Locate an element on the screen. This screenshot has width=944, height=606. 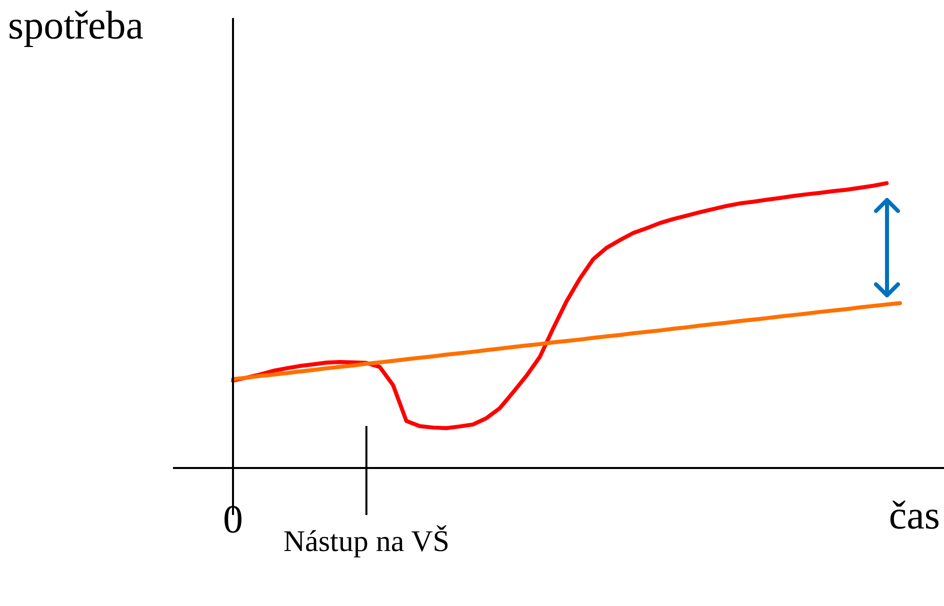
x-tick-label: Nástup na VŠ is located at coordinates (366, 541).